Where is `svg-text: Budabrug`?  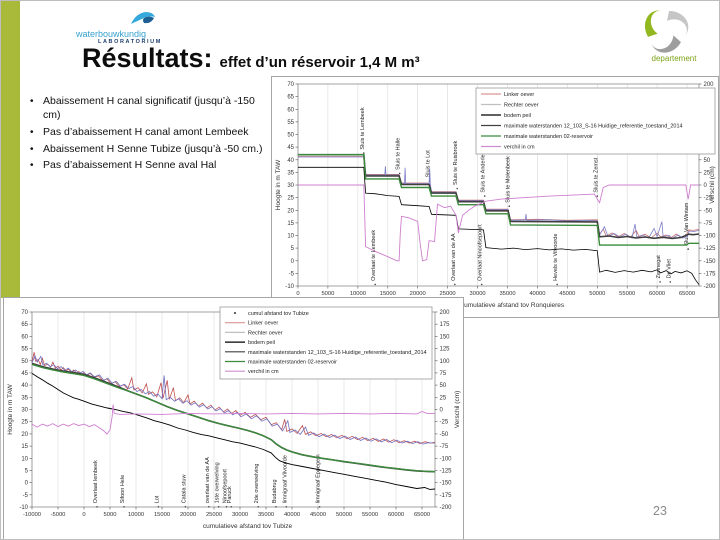 svg-text: Budabrug is located at coordinates (275, 491).